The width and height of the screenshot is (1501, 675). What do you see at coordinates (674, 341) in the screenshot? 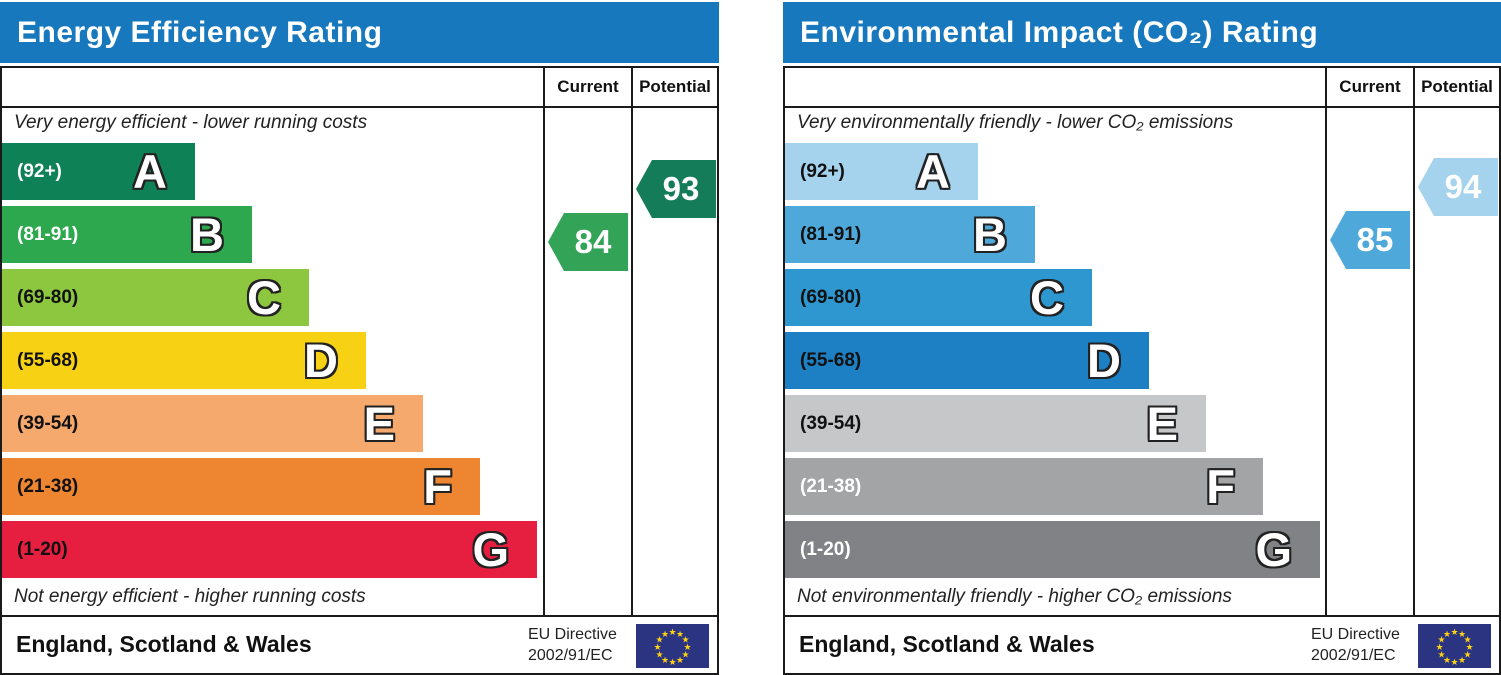
I see `potential-column: Potential 93` at bounding box center [674, 341].